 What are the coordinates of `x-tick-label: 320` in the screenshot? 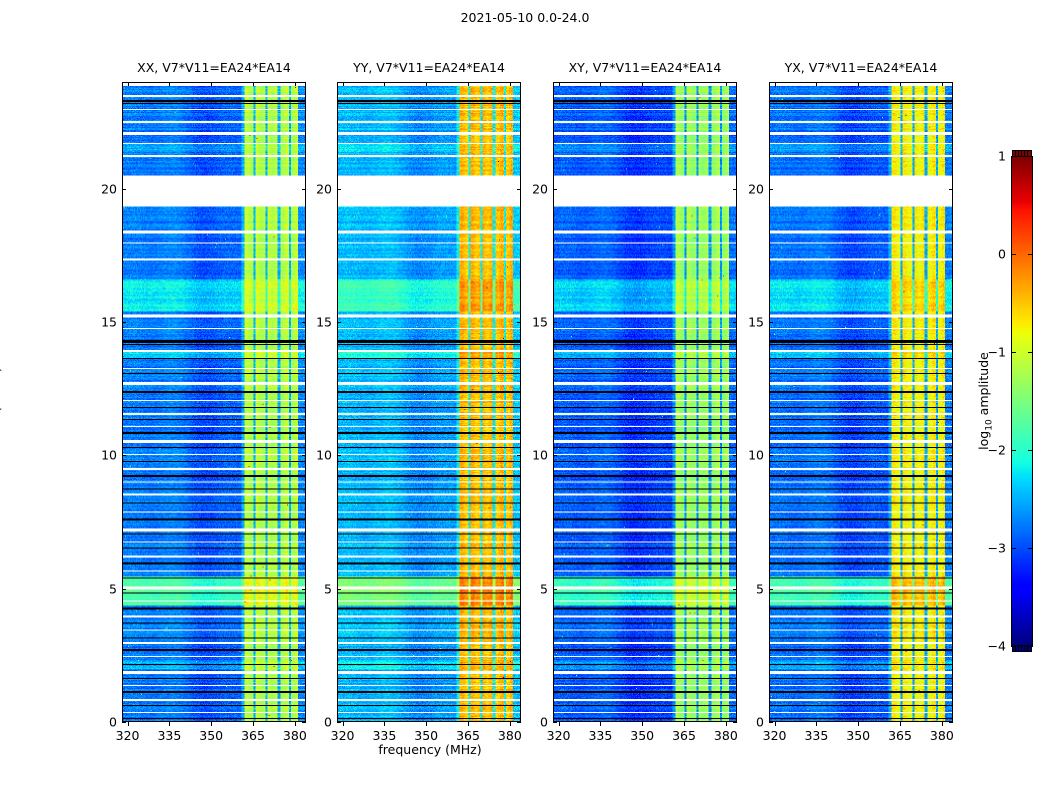 It's located at (342, 735).